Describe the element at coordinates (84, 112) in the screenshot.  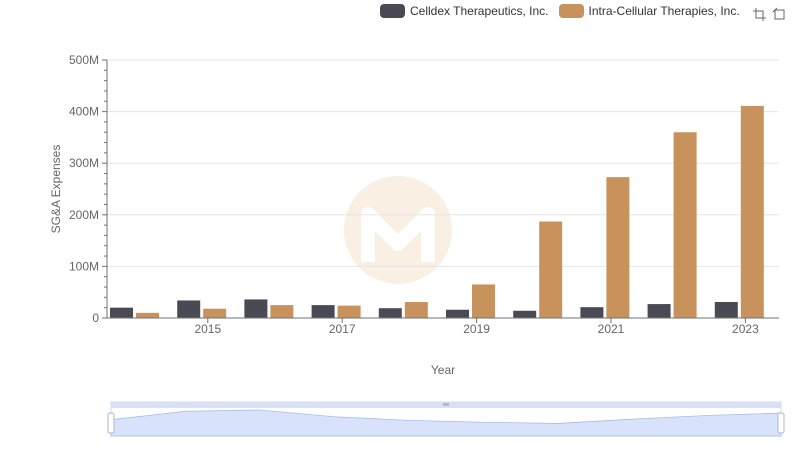
I see `y-tick-label: 400M` at that location.